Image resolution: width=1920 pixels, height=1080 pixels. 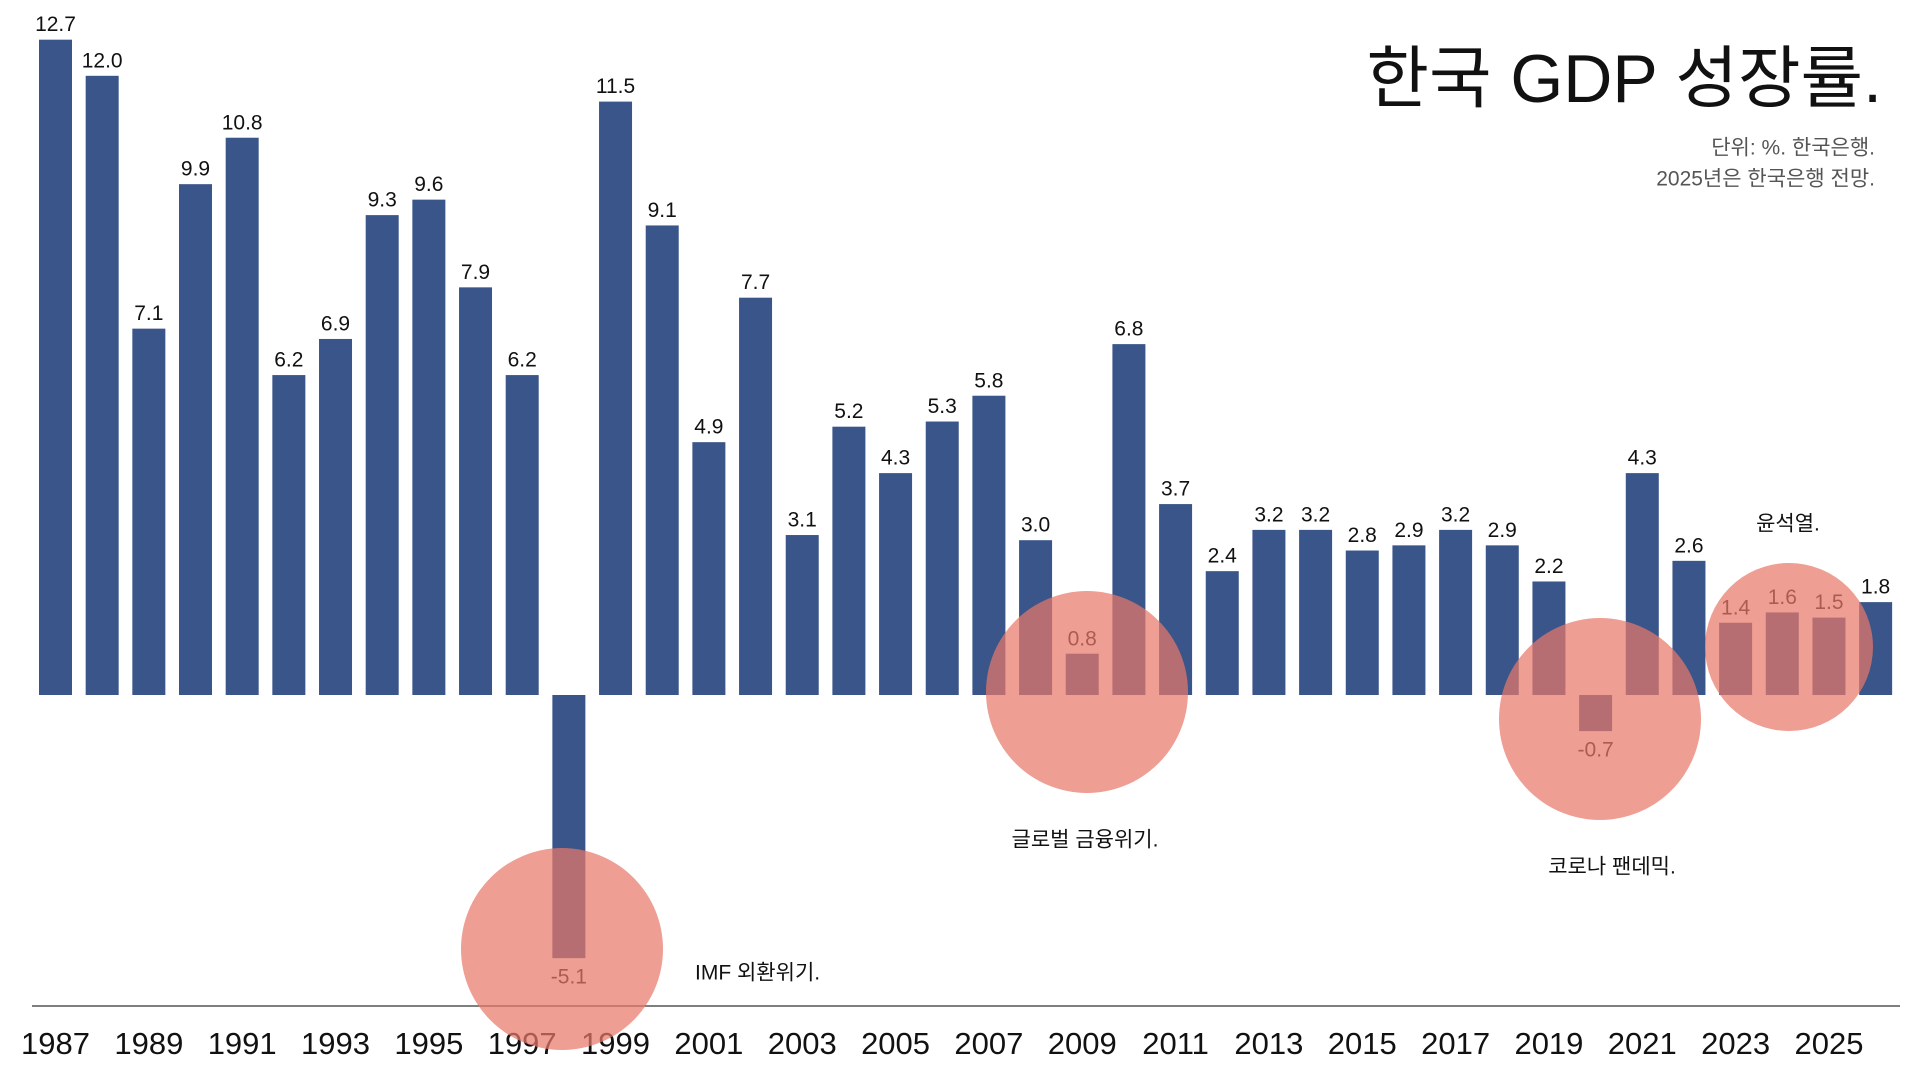 I want to click on x-tick-label: 2017, so click(x=1455, y=1043).